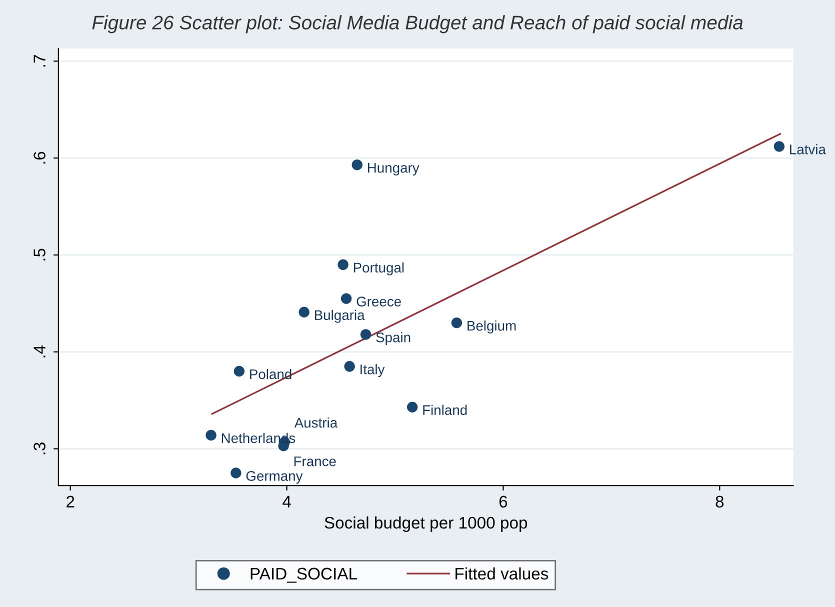 Image resolution: width=835 pixels, height=607 pixels. What do you see at coordinates (503, 502) in the screenshot?
I see `x-tick-label: 6` at bounding box center [503, 502].